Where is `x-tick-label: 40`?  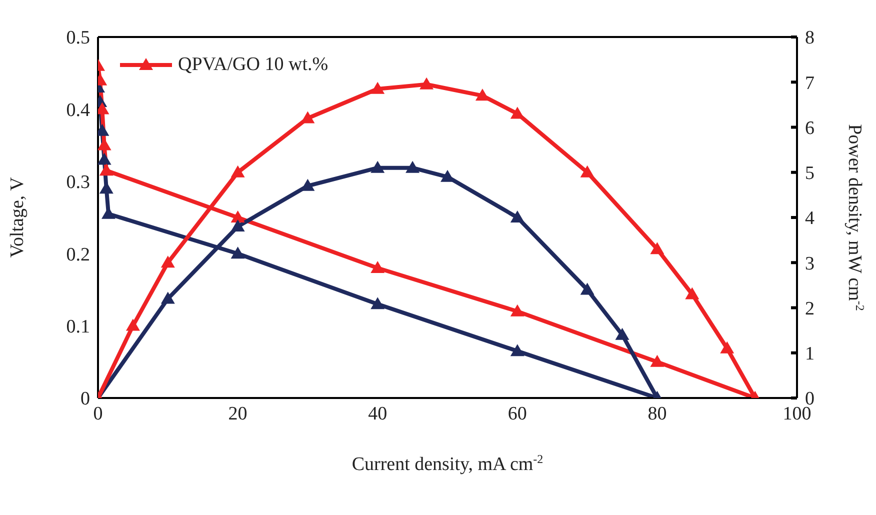
x-tick-label: 40 is located at coordinates (378, 413).